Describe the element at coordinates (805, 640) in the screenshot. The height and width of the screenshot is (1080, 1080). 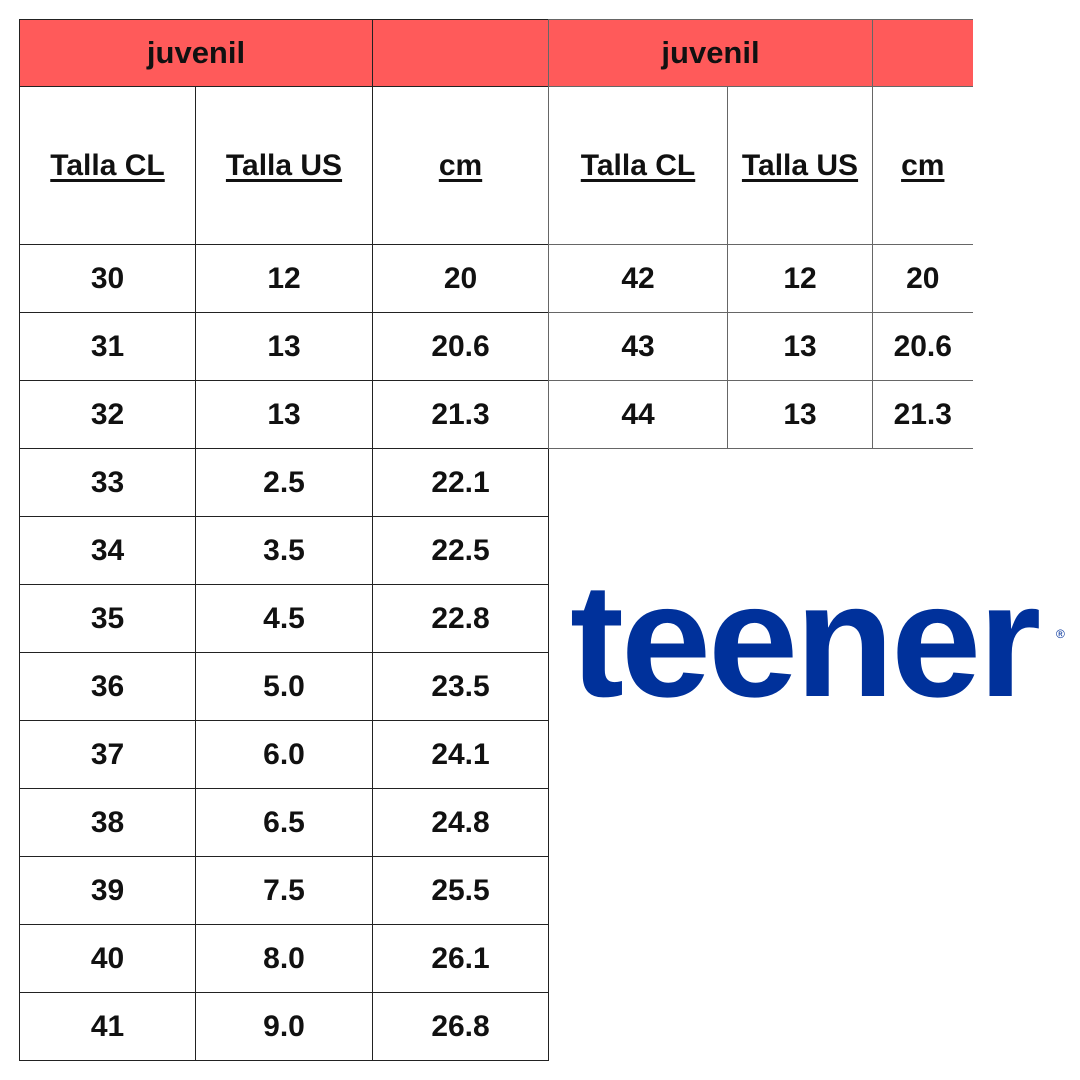
I see `teener-logo: teener` at that location.